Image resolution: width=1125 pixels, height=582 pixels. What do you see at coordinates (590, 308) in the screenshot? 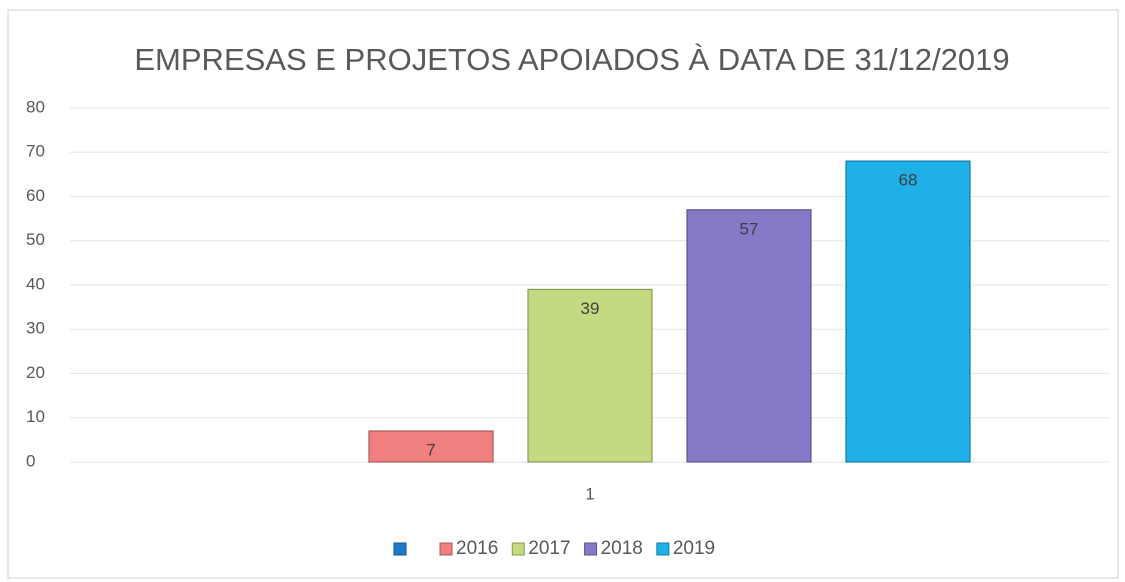
I see `data-label: 39` at bounding box center [590, 308].